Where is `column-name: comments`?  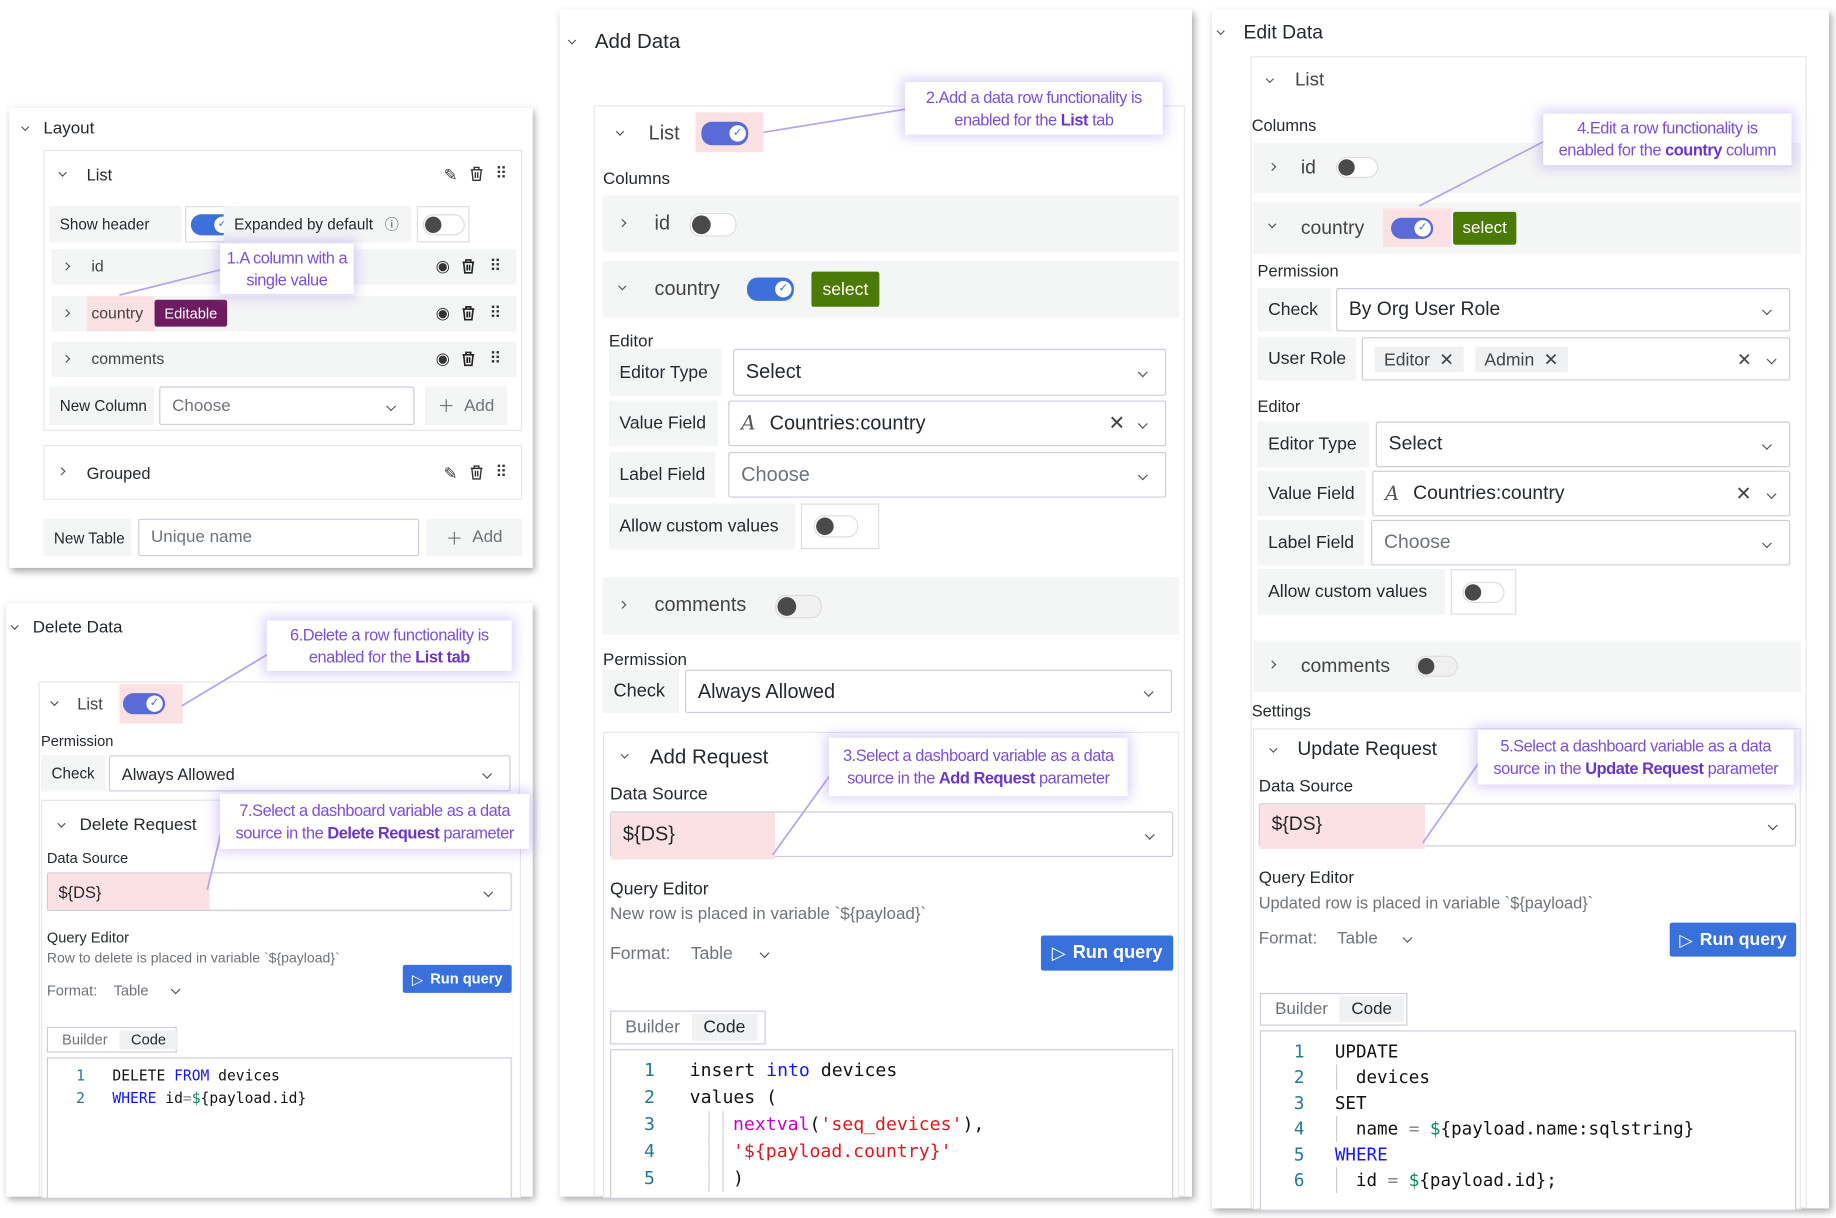 column-name: comments is located at coordinates (128, 359).